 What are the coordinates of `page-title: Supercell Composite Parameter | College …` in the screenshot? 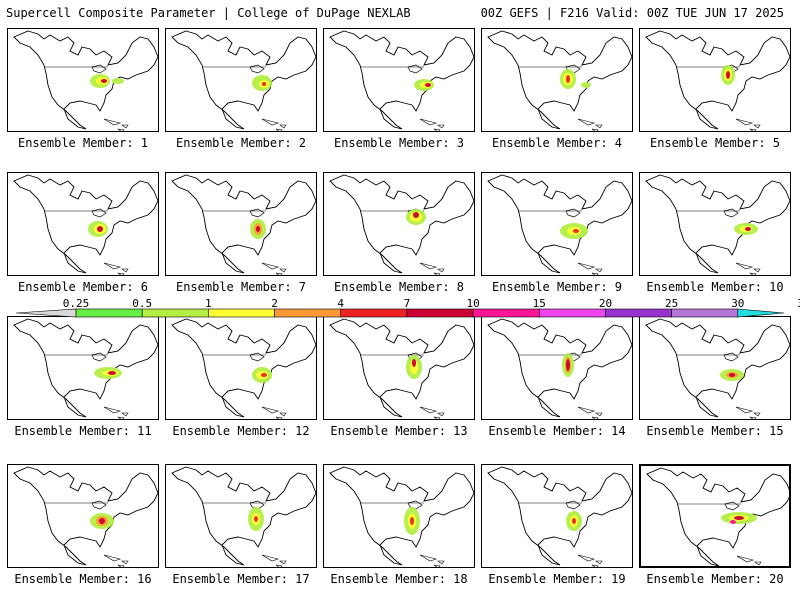 It's located at (208, 13).